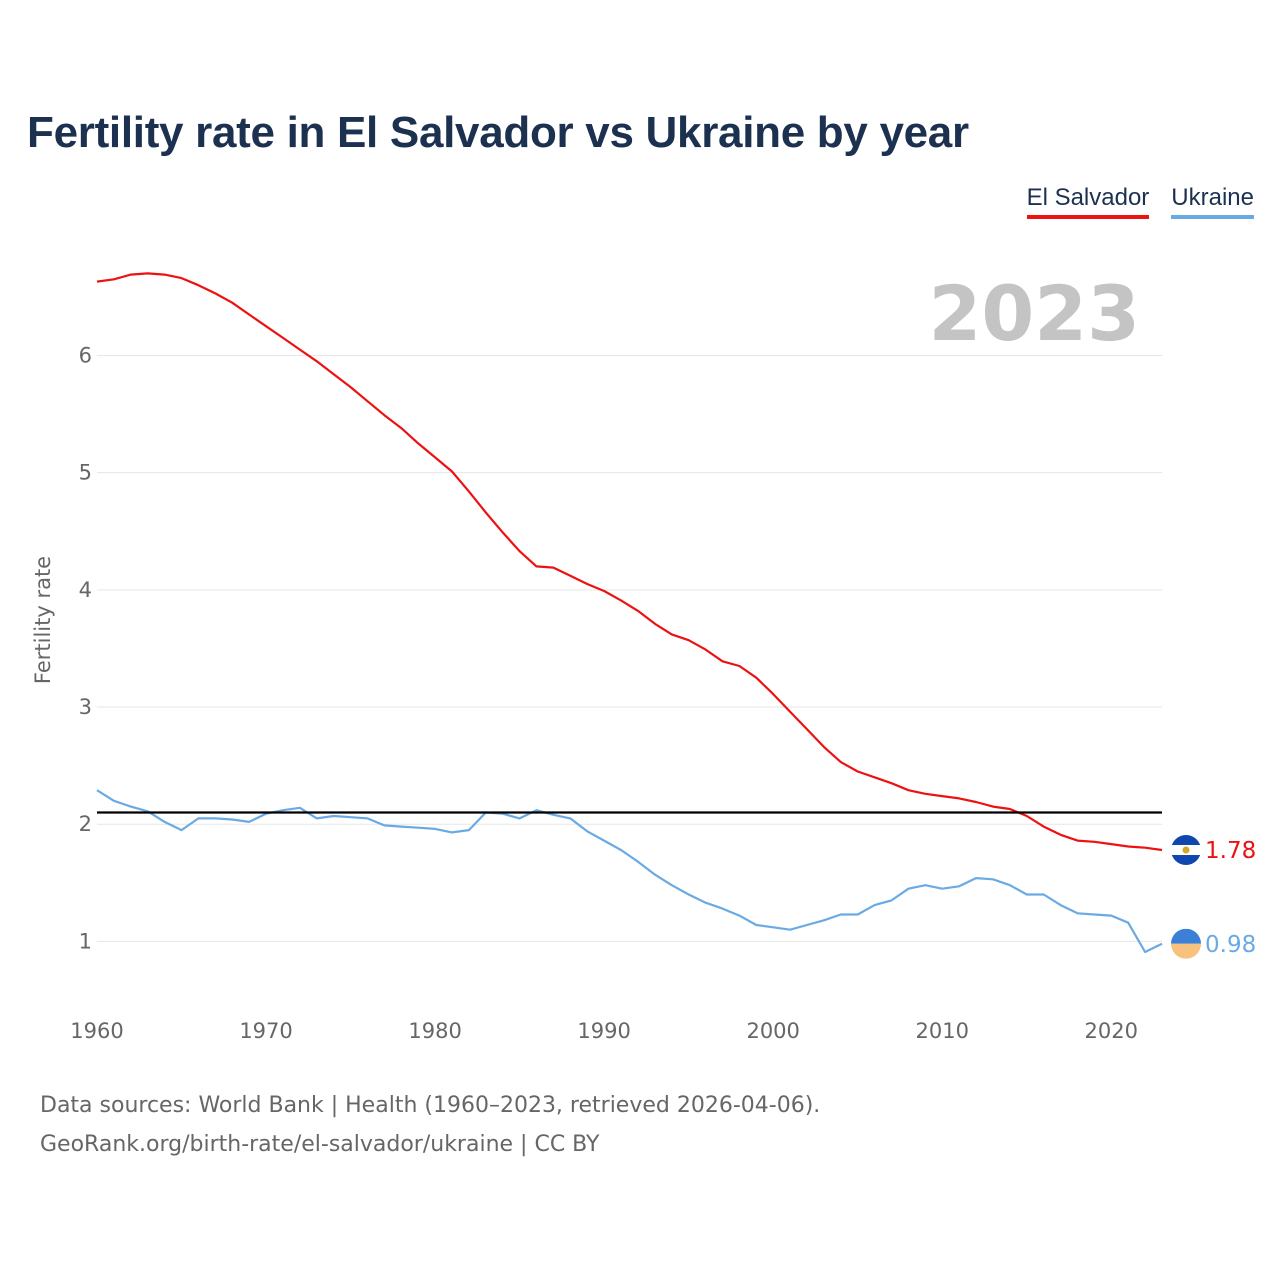 The height and width of the screenshot is (1280, 1280). I want to click on series-line-ukraine, so click(629, 871).